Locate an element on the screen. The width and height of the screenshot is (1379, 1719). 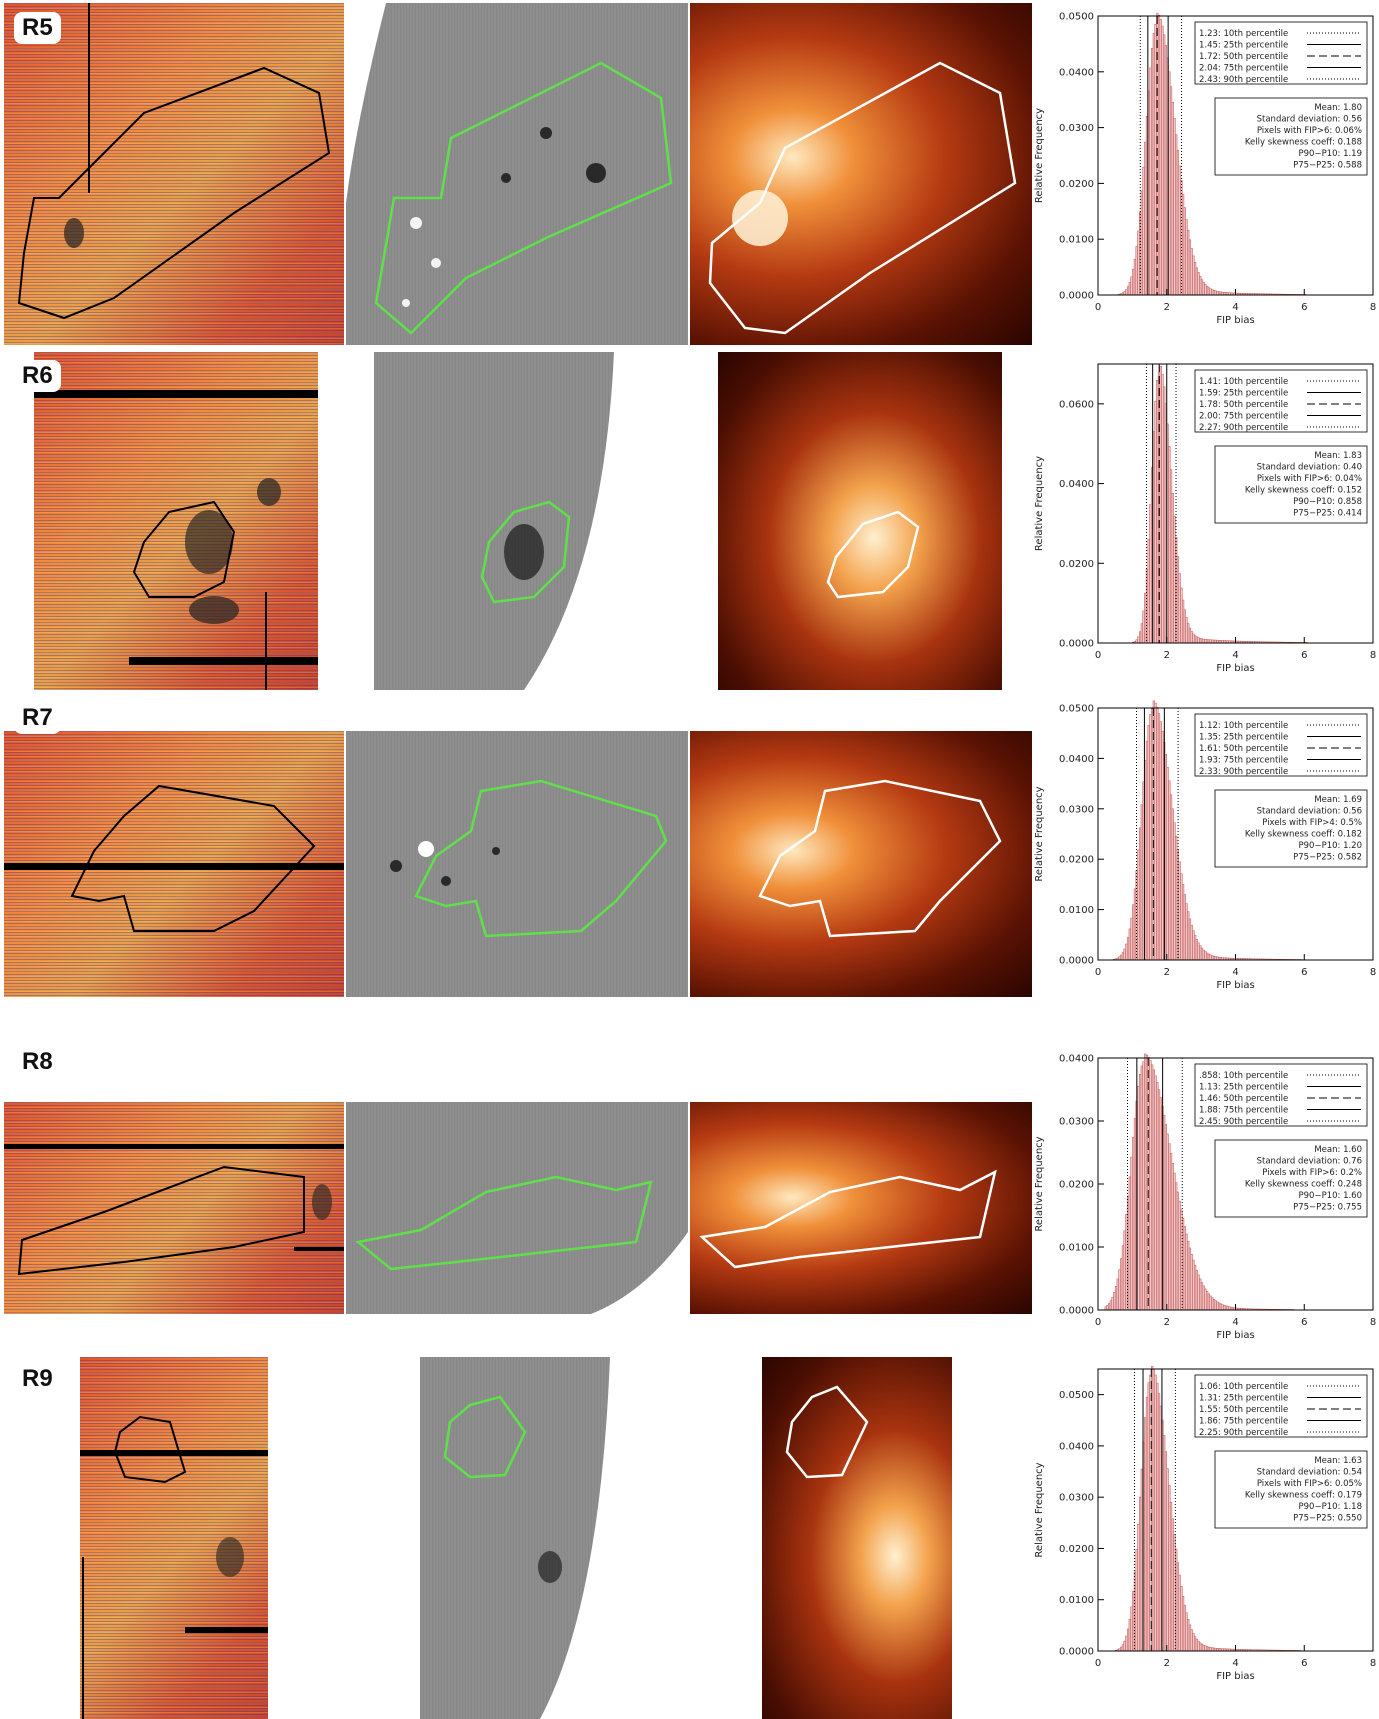
y-tick-label: 0.0000 is located at coordinates (1076, 1311).